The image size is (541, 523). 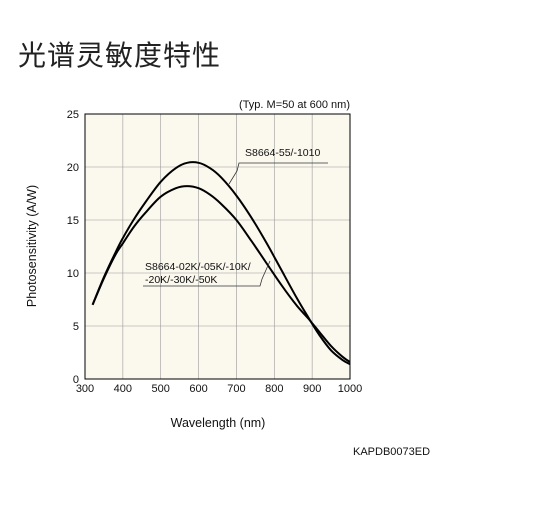 I want to click on x-tick-label: 400, so click(x=123, y=389).